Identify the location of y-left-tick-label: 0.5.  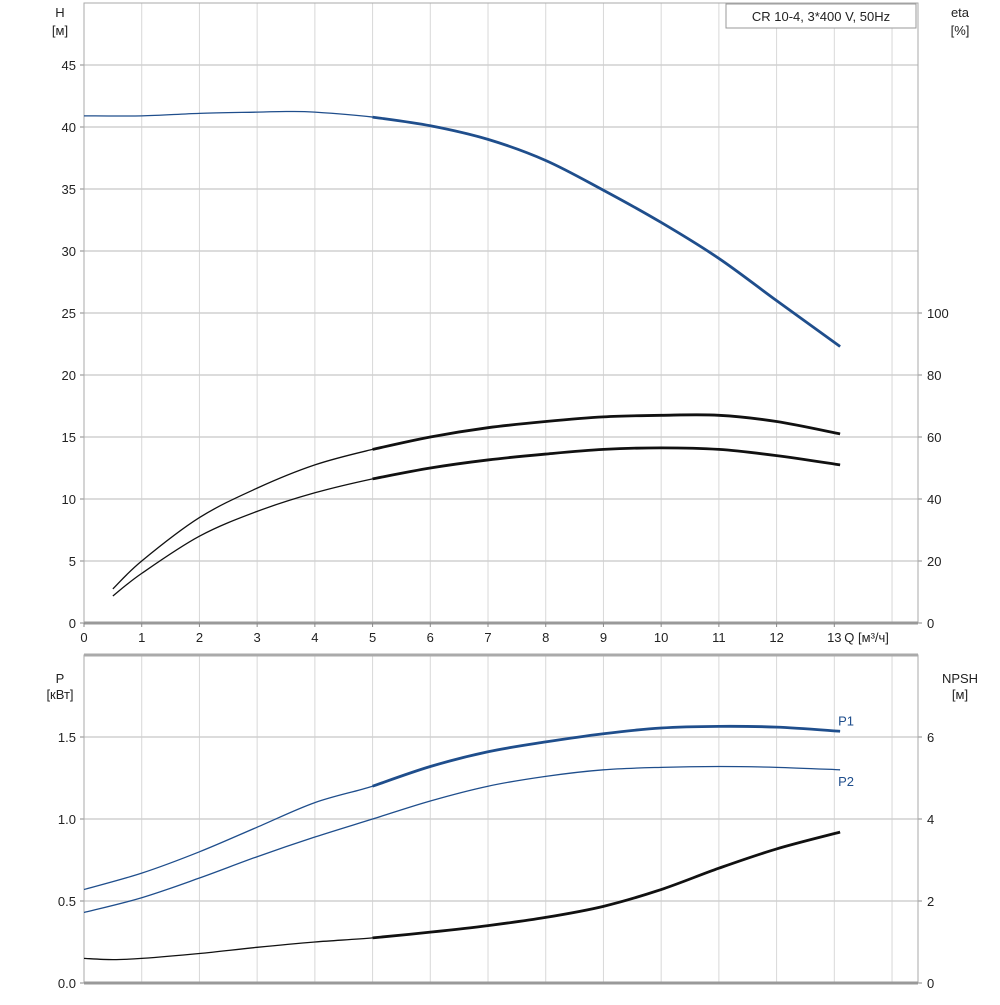
(67, 901).